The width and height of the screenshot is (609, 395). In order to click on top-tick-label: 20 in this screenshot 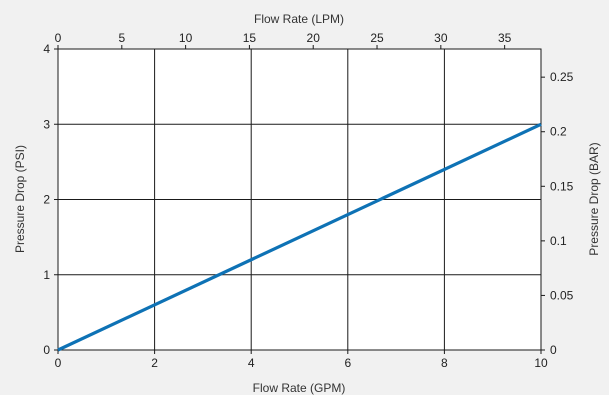, I will do `click(314, 38)`.